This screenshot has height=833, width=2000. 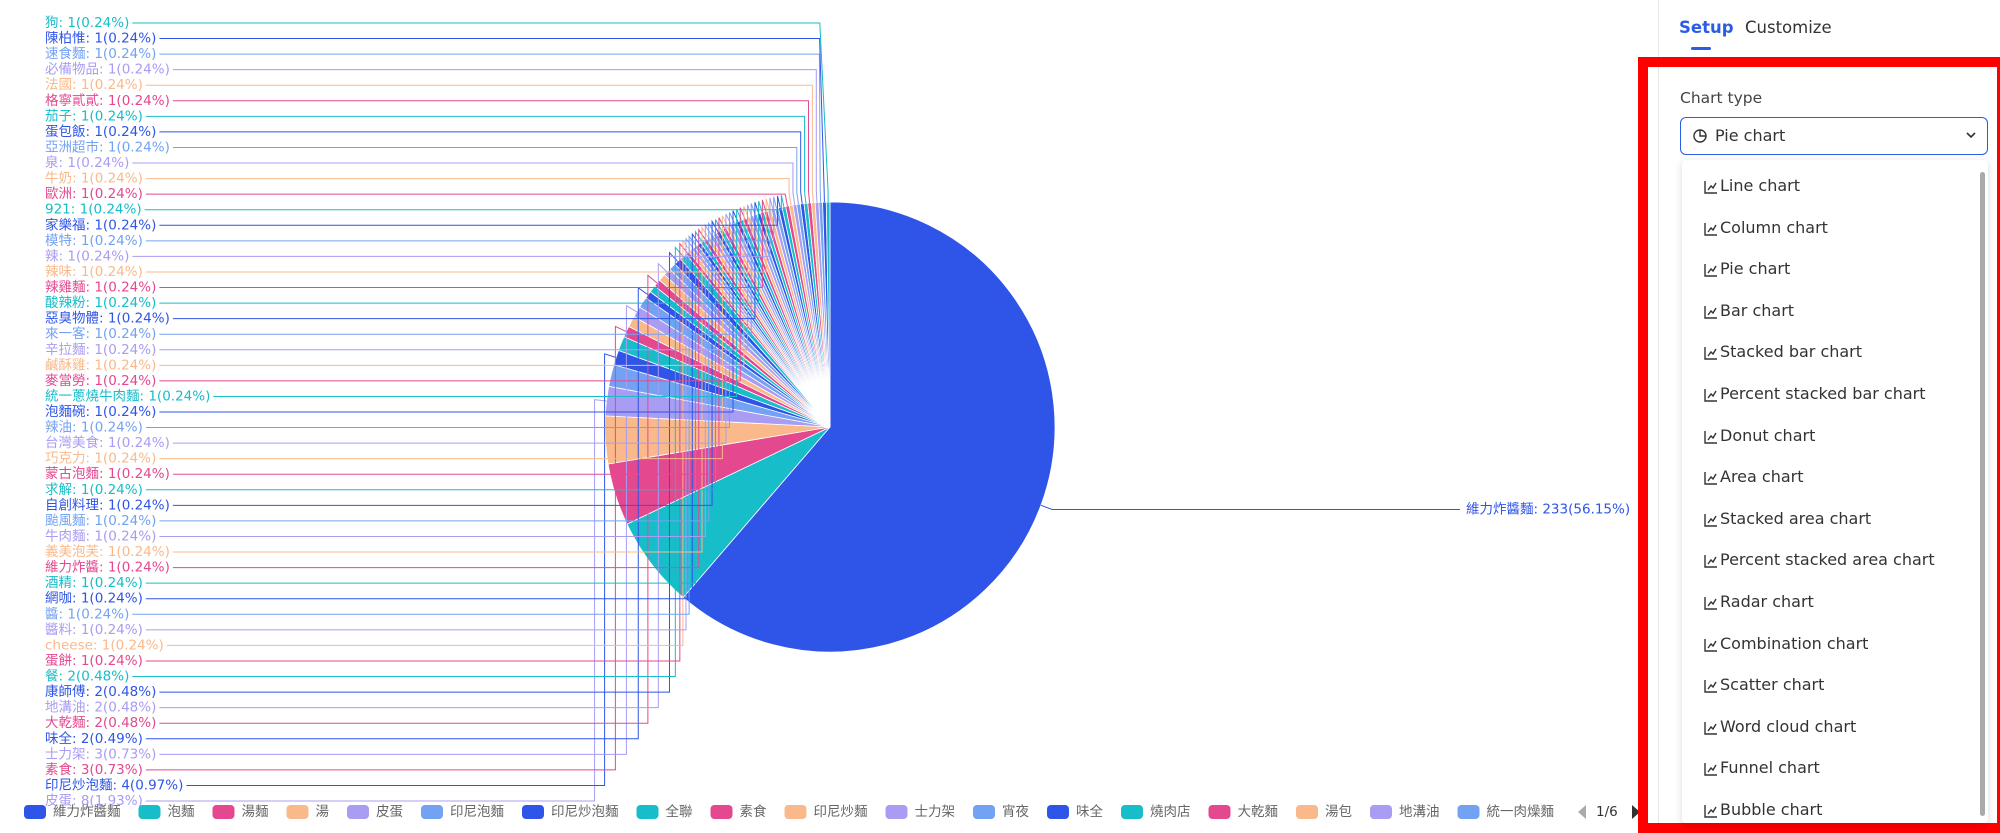 What do you see at coordinates (1768, 435) in the screenshot?
I see `chart-type-option: Donut chart` at bounding box center [1768, 435].